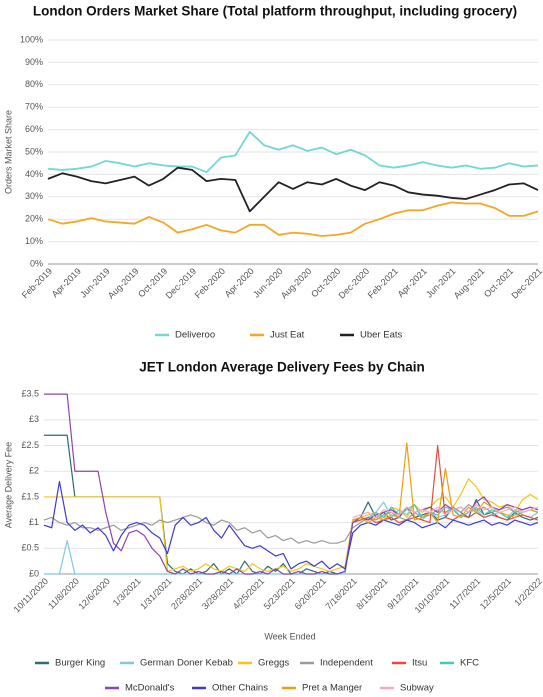  What do you see at coordinates (383, 283) in the screenshot?
I see `x-tick-label: Feb-2021` at bounding box center [383, 283].